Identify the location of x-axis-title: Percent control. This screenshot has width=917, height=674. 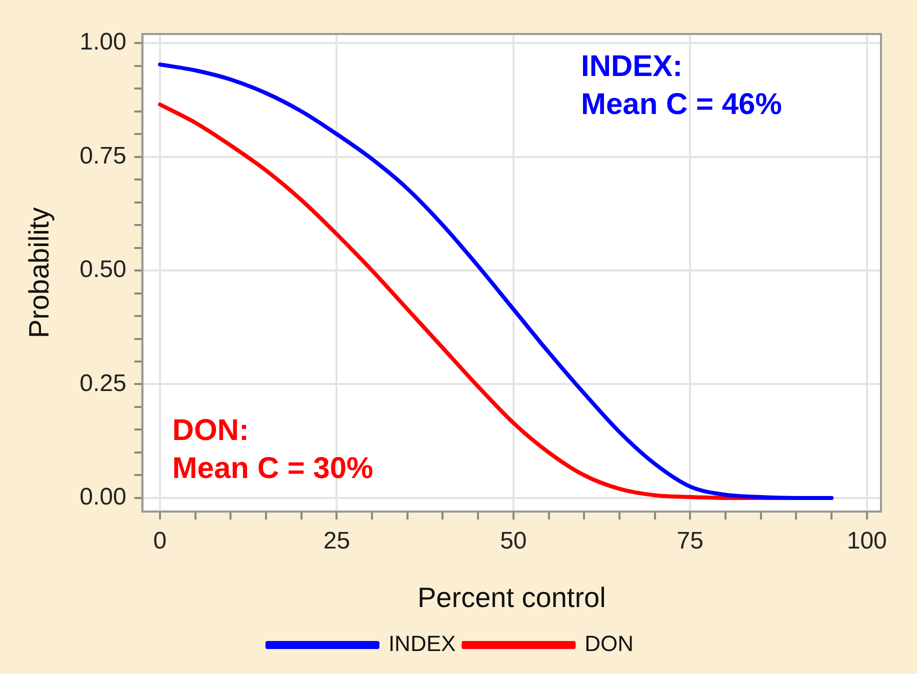
(511, 597).